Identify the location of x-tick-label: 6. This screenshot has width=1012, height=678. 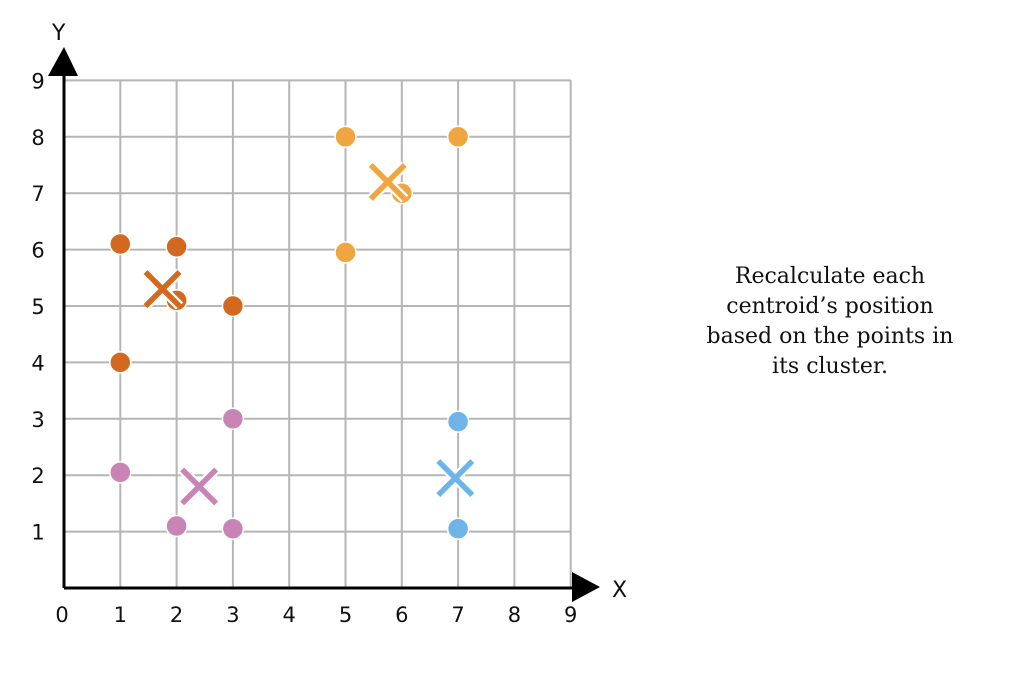
(401, 615).